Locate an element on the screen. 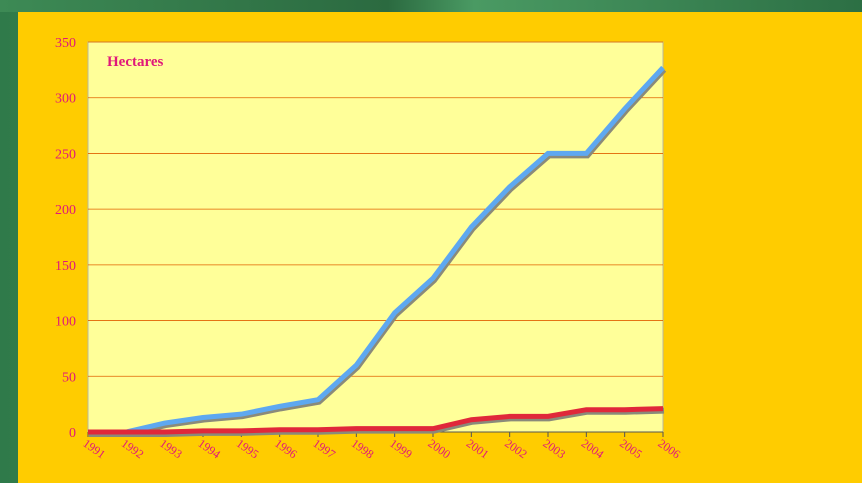 This screenshot has width=862, height=483. x-tick-label: 1998 is located at coordinates (363, 448).